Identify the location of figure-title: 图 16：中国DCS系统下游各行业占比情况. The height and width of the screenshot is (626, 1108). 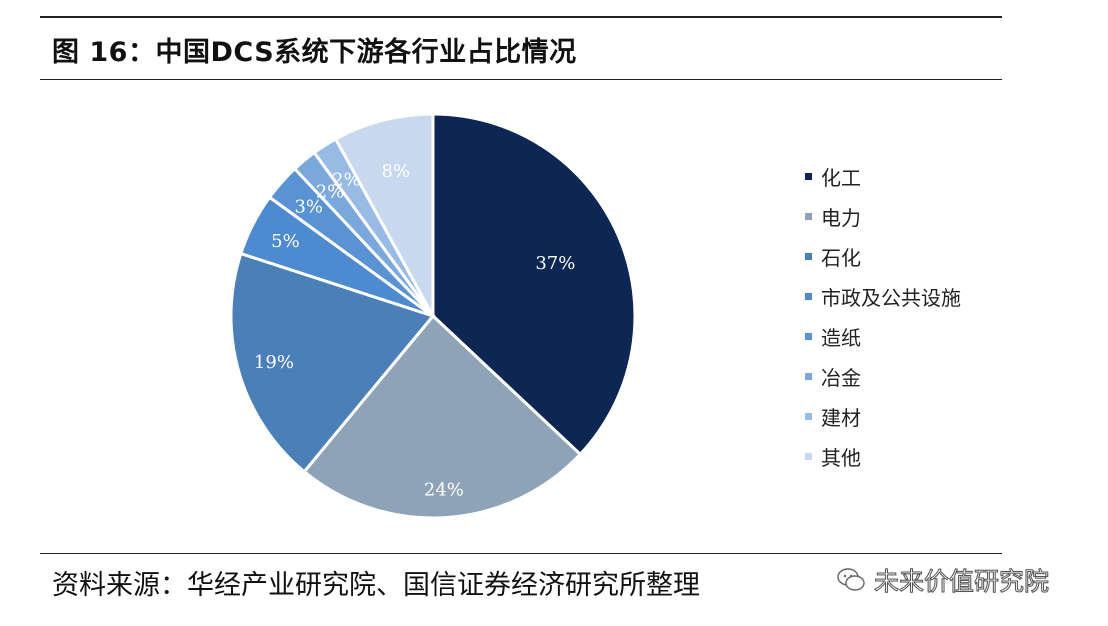
(314, 52).